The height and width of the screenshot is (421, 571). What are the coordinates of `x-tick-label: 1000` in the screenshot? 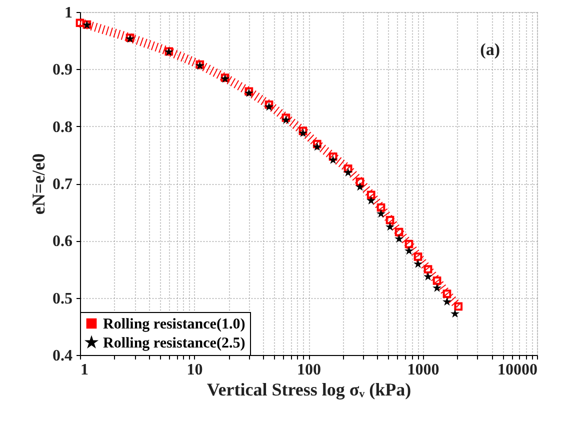 It's located at (423, 370).